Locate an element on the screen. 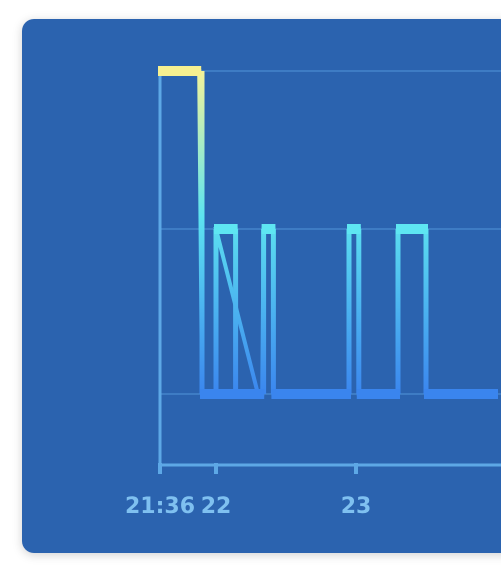  x-tick-label: 23 is located at coordinates (356, 506).